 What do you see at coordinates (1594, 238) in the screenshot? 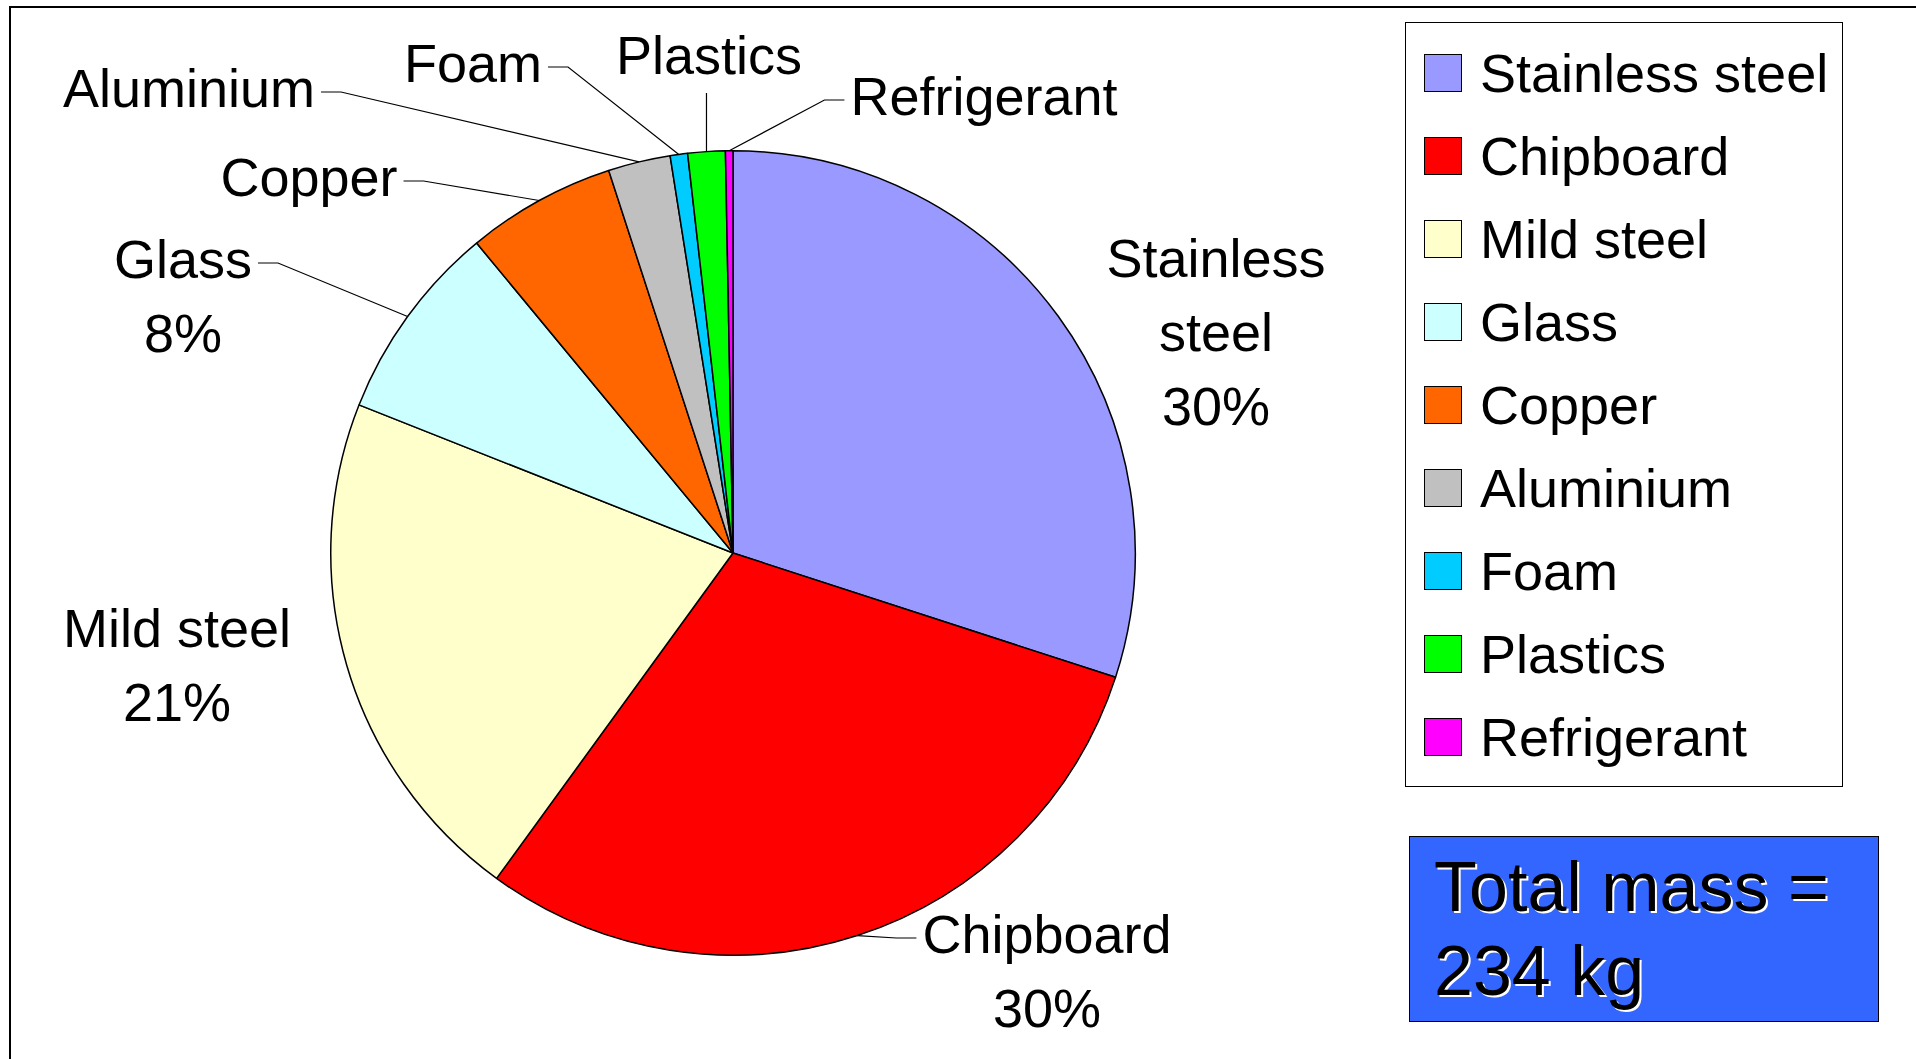
I see `legend-label: Mild steel` at bounding box center [1594, 238].